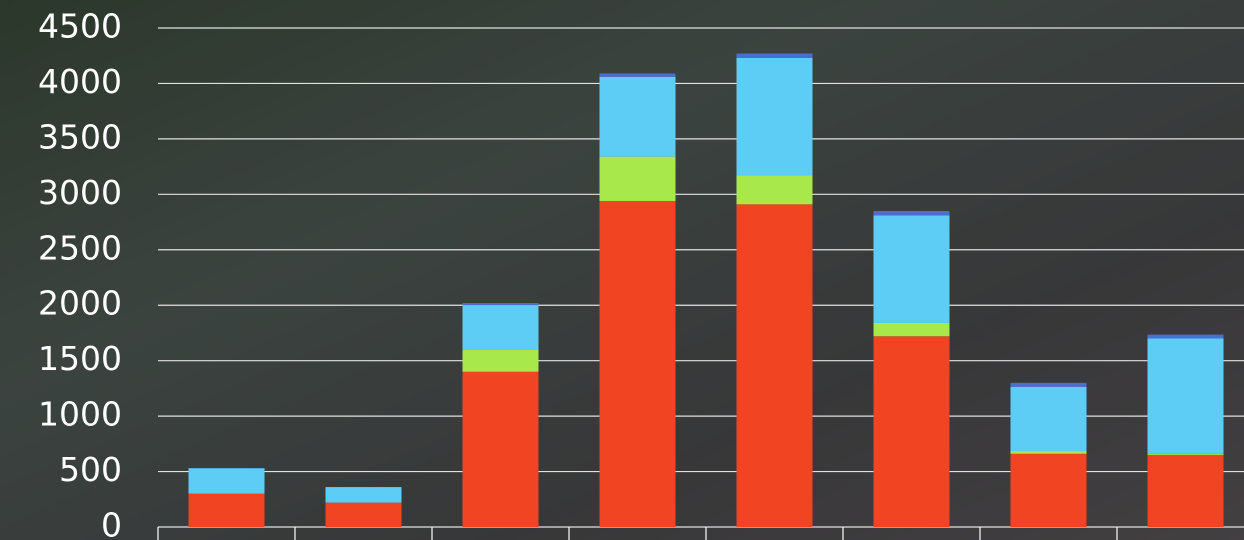 Image resolution: width=1244 pixels, height=540 pixels. Describe the element at coordinates (80, 358) in the screenshot. I see `y-tick-label: 1500` at that location.